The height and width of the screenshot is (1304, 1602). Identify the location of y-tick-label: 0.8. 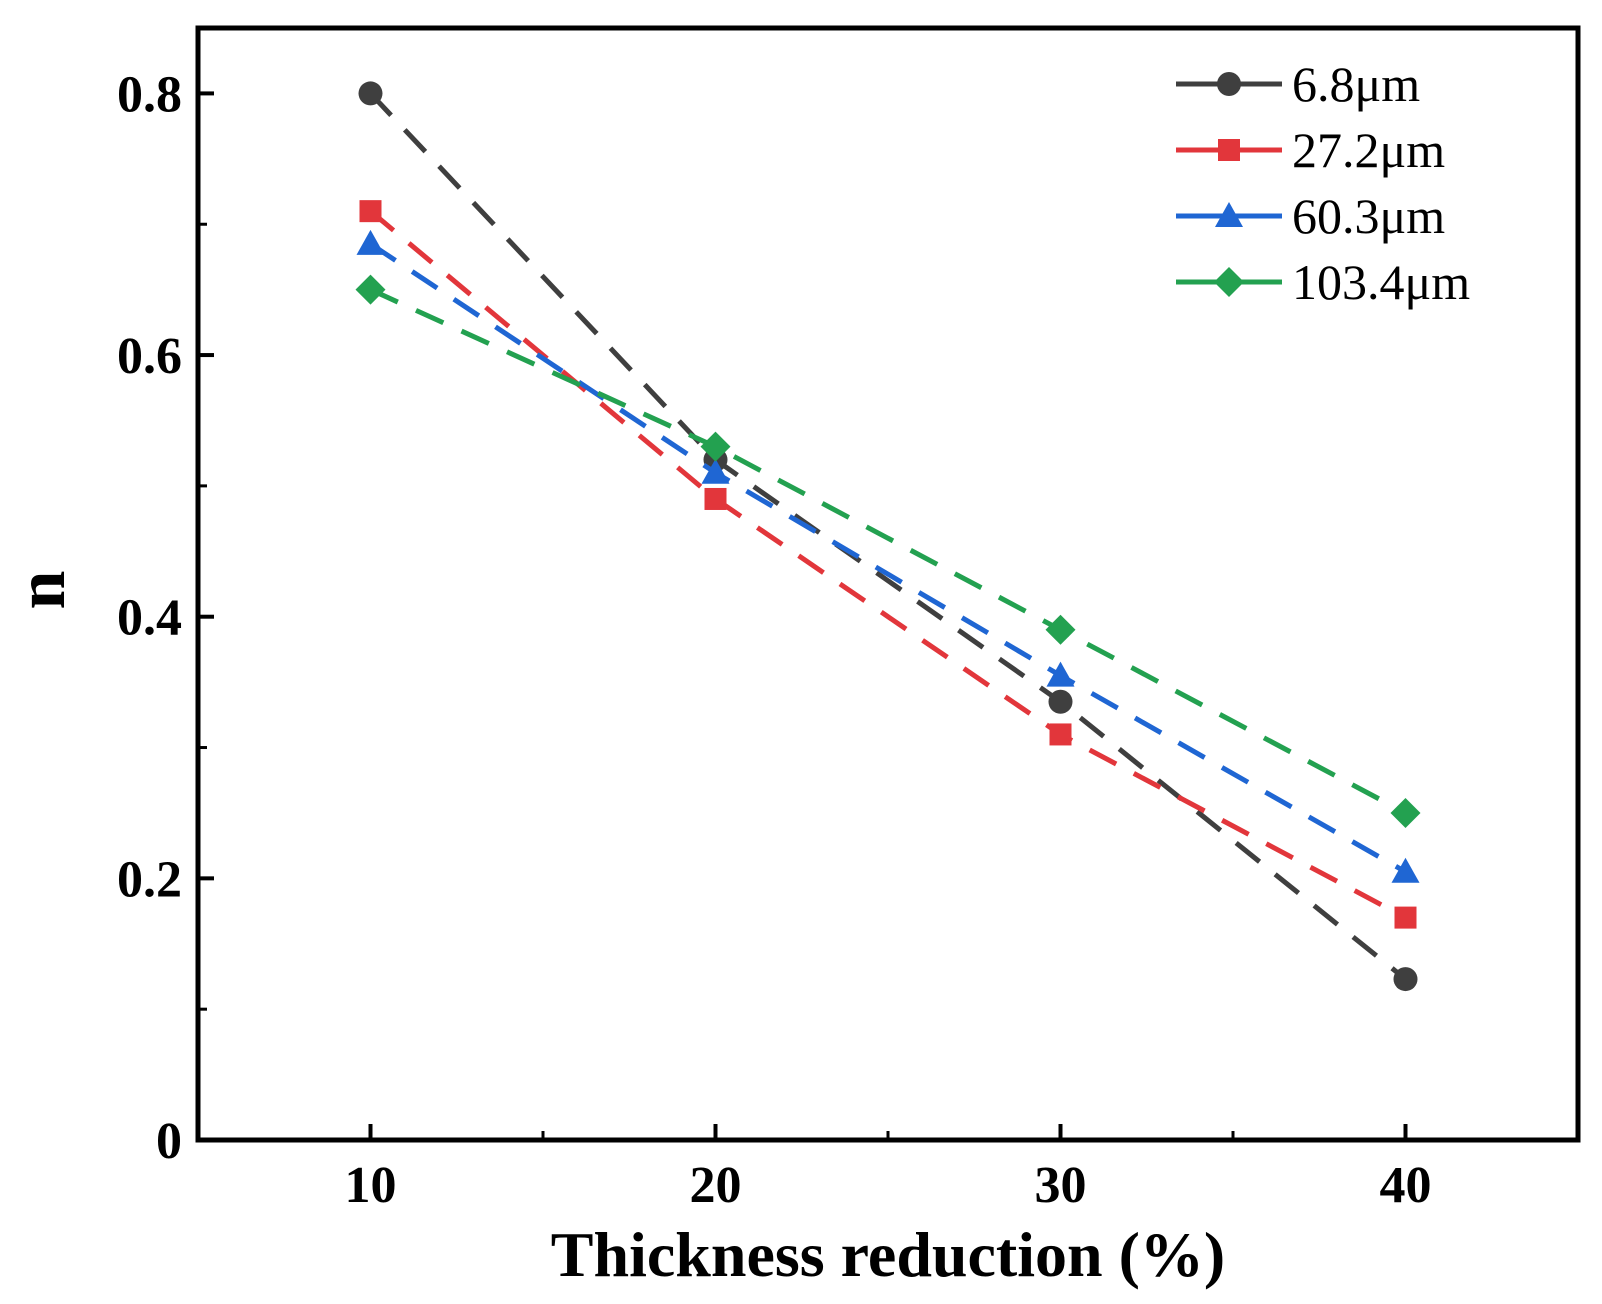
(149, 94).